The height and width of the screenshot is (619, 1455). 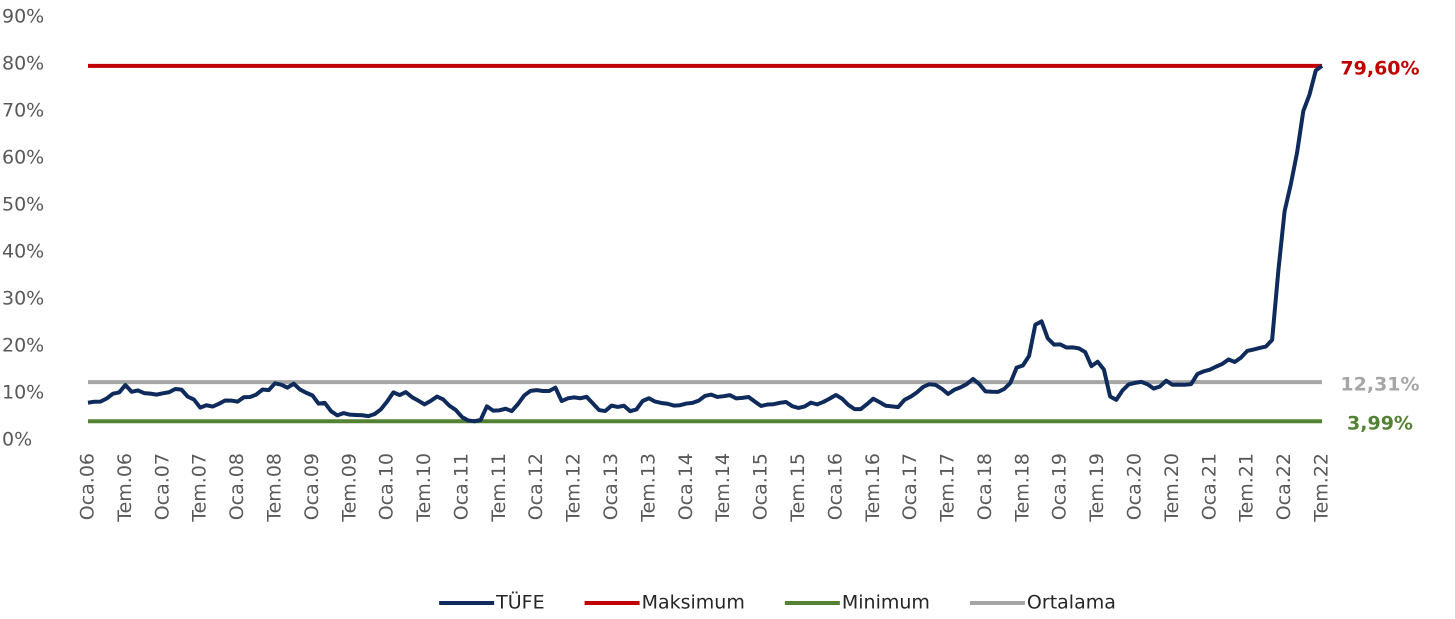 What do you see at coordinates (1060, 486) in the screenshot?
I see `x-tick-label: Oca.19` at bounding box center [1060, 486].